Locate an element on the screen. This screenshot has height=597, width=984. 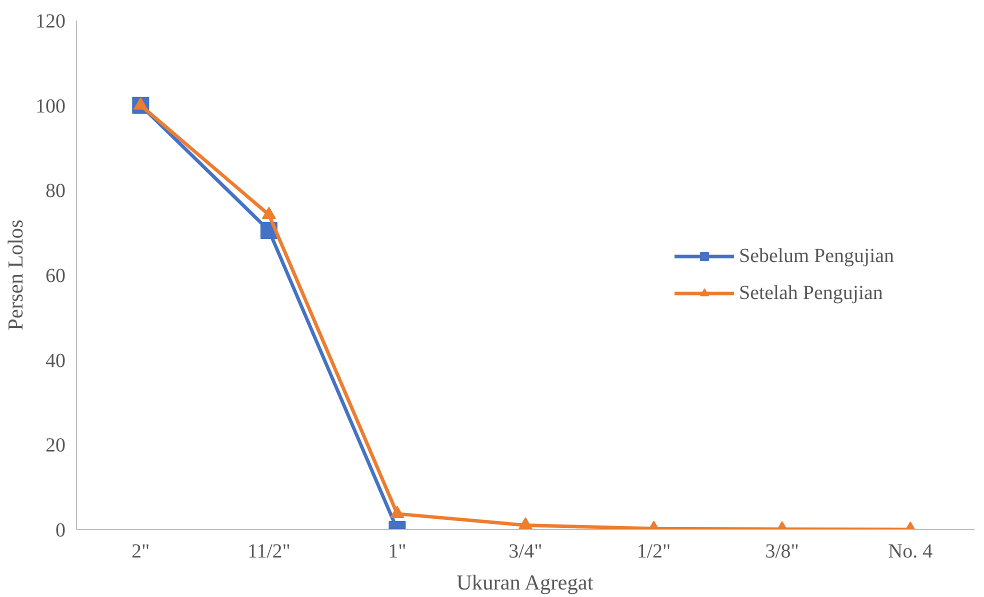
x-tick-label: No. 4 is located at coordinates (910, 551).